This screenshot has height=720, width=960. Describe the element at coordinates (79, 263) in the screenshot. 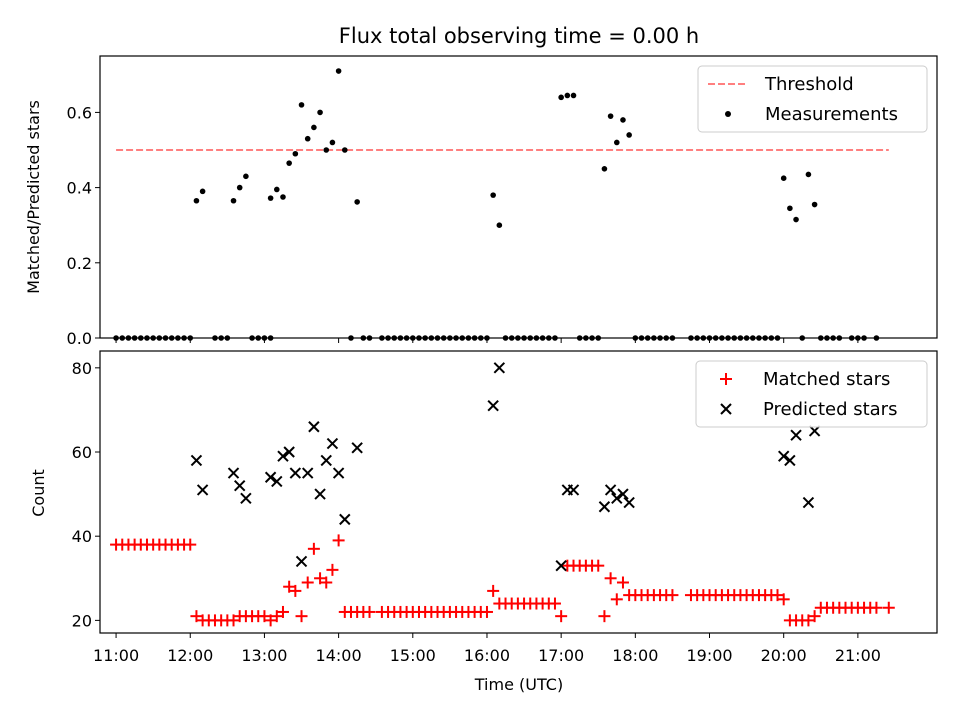

I see `top-ytick-label: 0.2` at that location.